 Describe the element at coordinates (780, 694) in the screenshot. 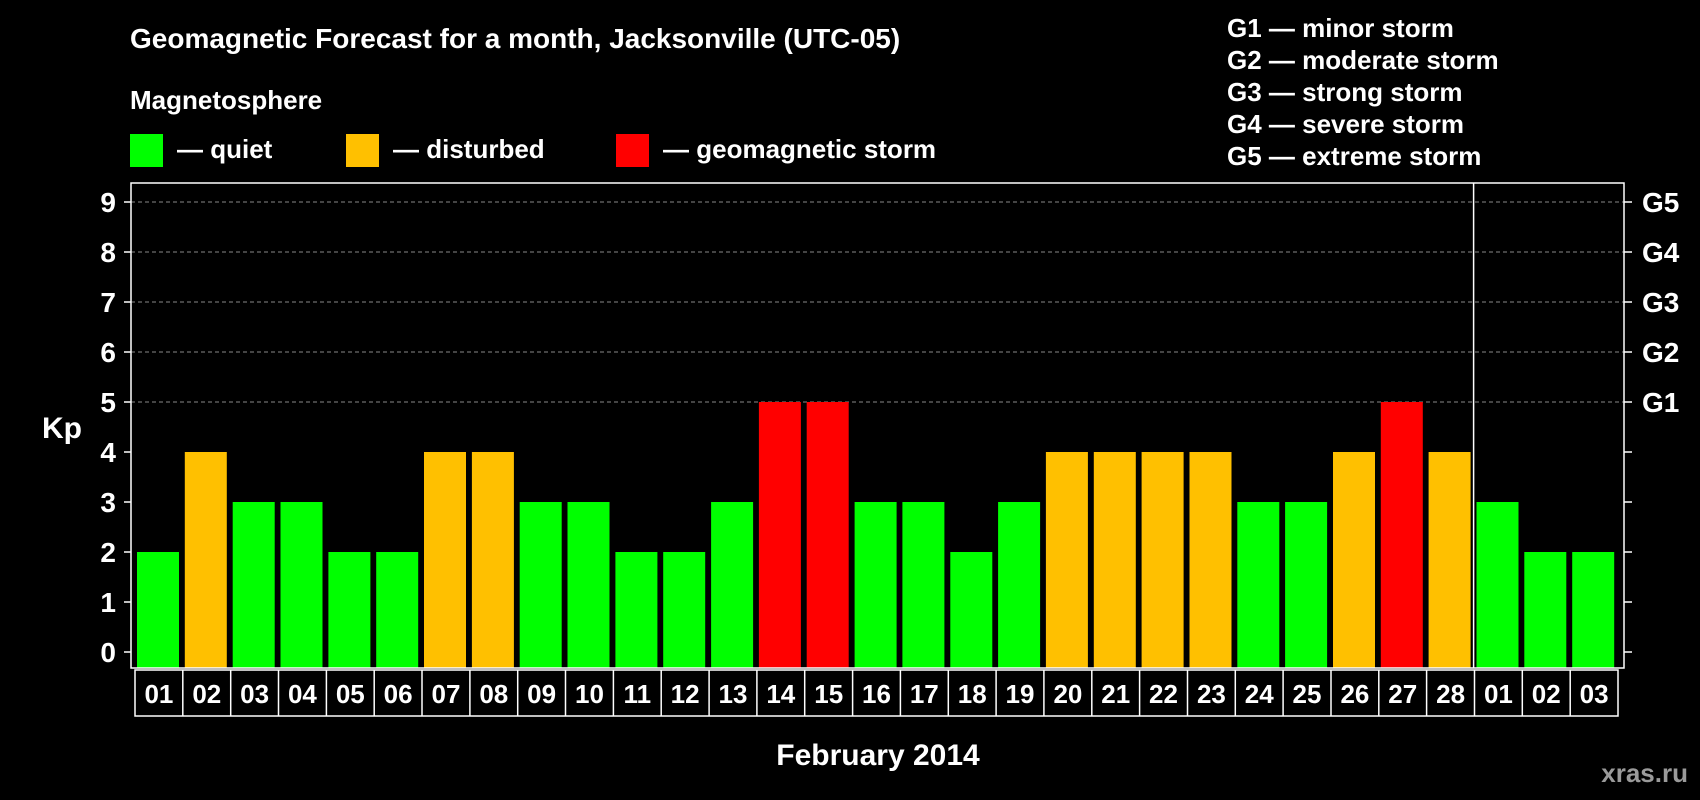

I see `day-label-14: 14` at that location.